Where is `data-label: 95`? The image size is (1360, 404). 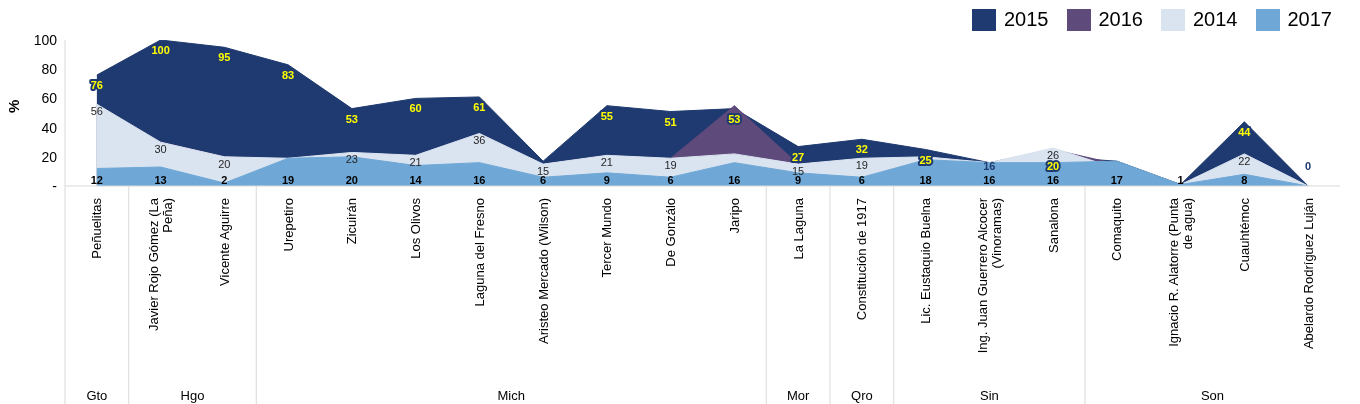 data-label: 95 is located at coordinates (224, 57).